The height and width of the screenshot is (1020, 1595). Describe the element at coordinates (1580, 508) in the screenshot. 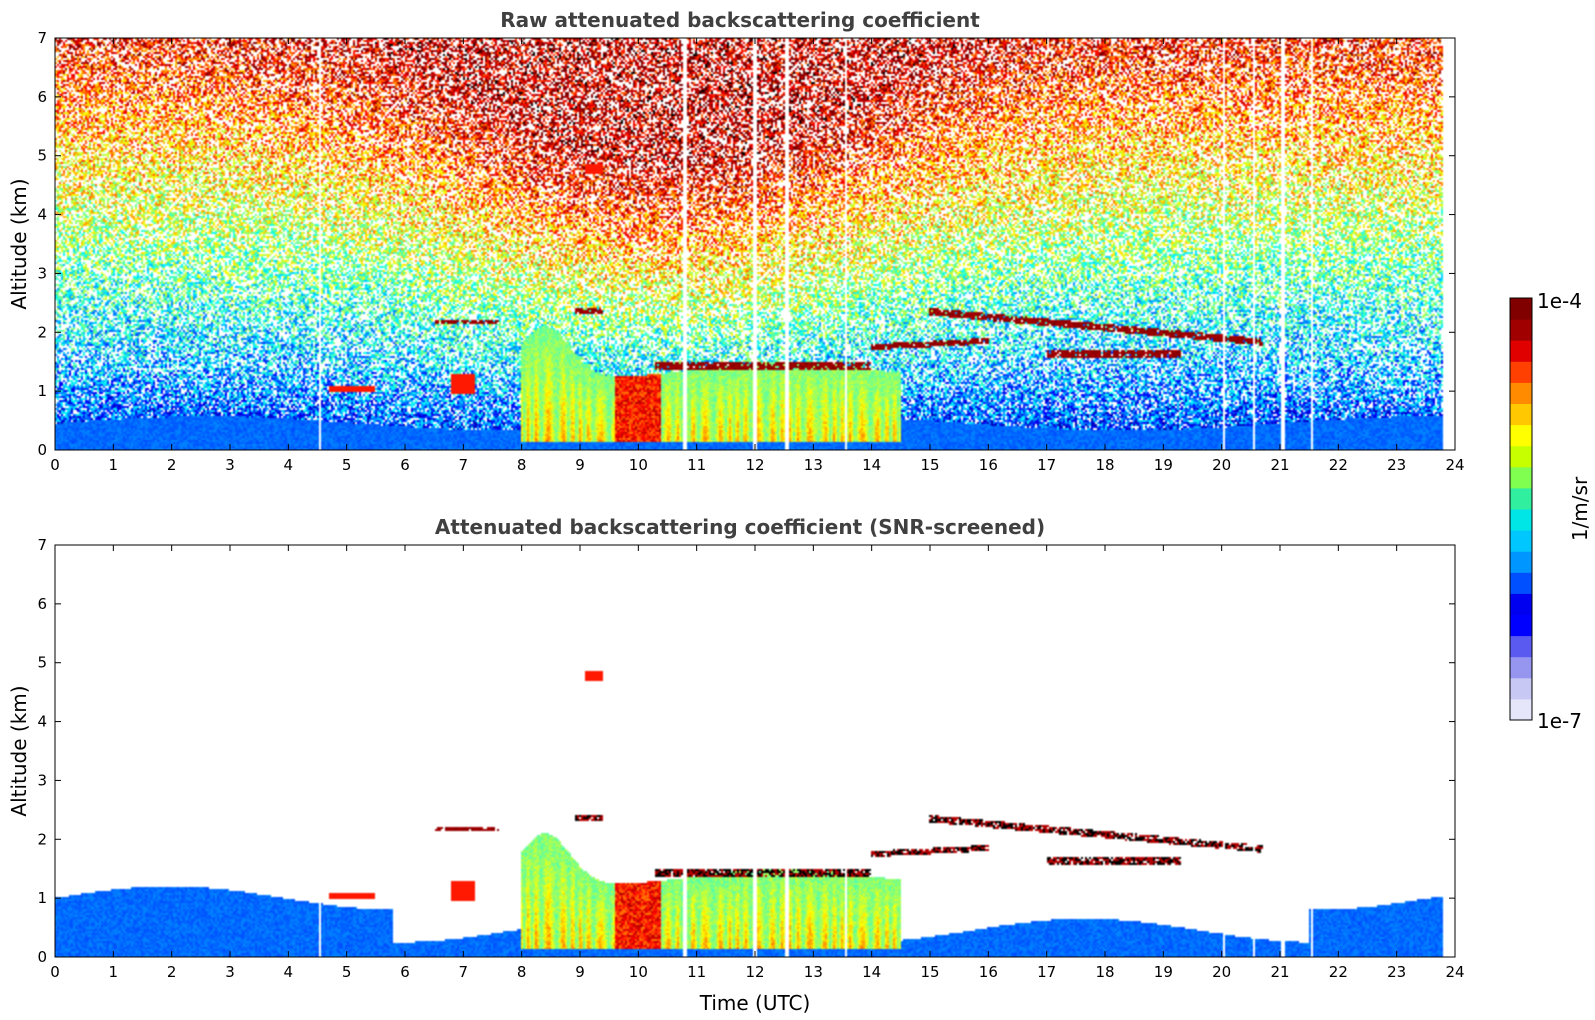

I see `colorbar-unit-label: 1/m/sr` at that location.